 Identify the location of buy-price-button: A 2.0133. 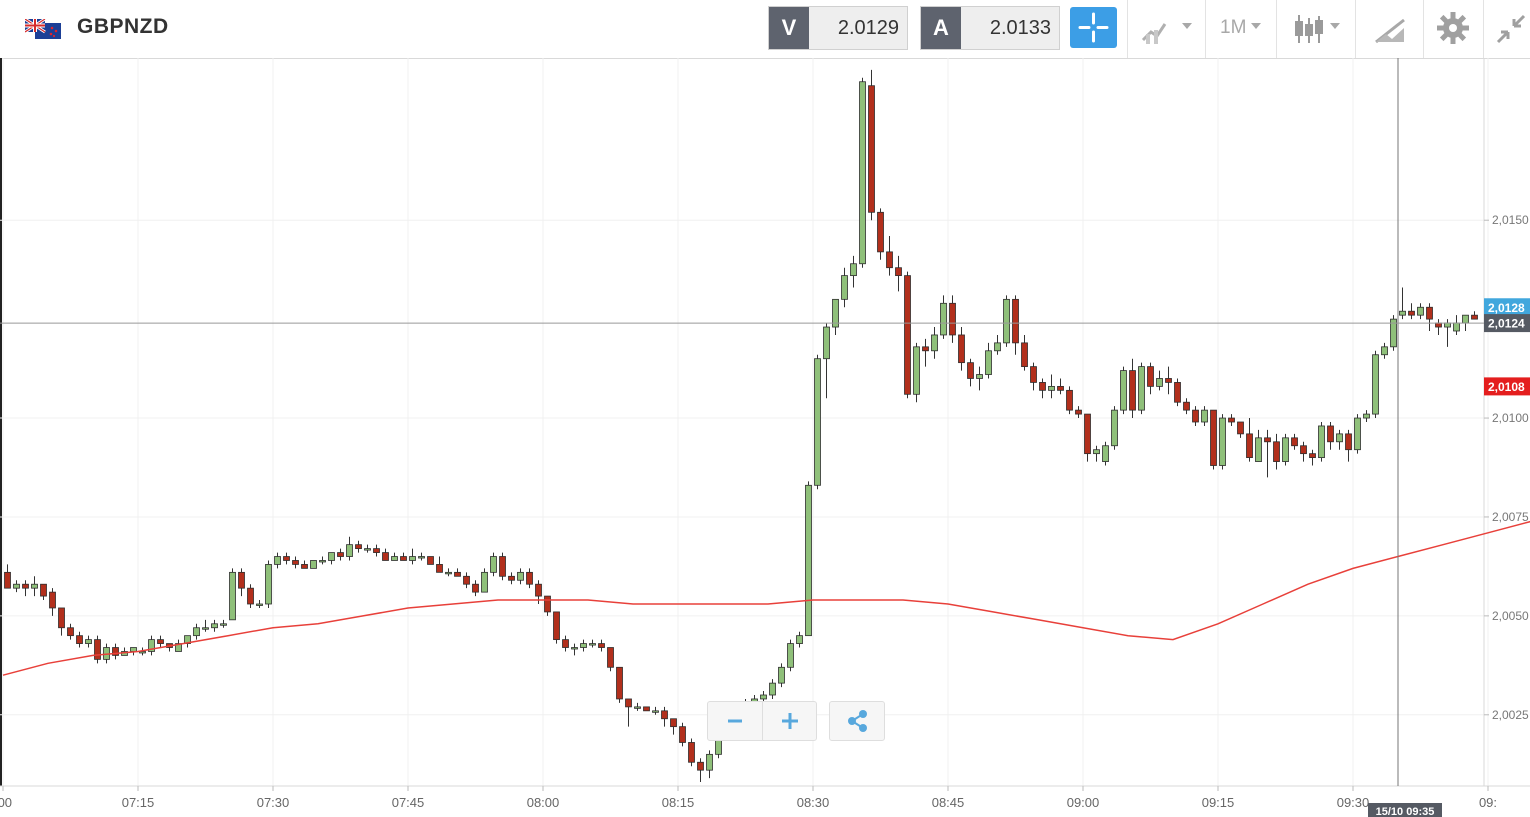
(990, 28).